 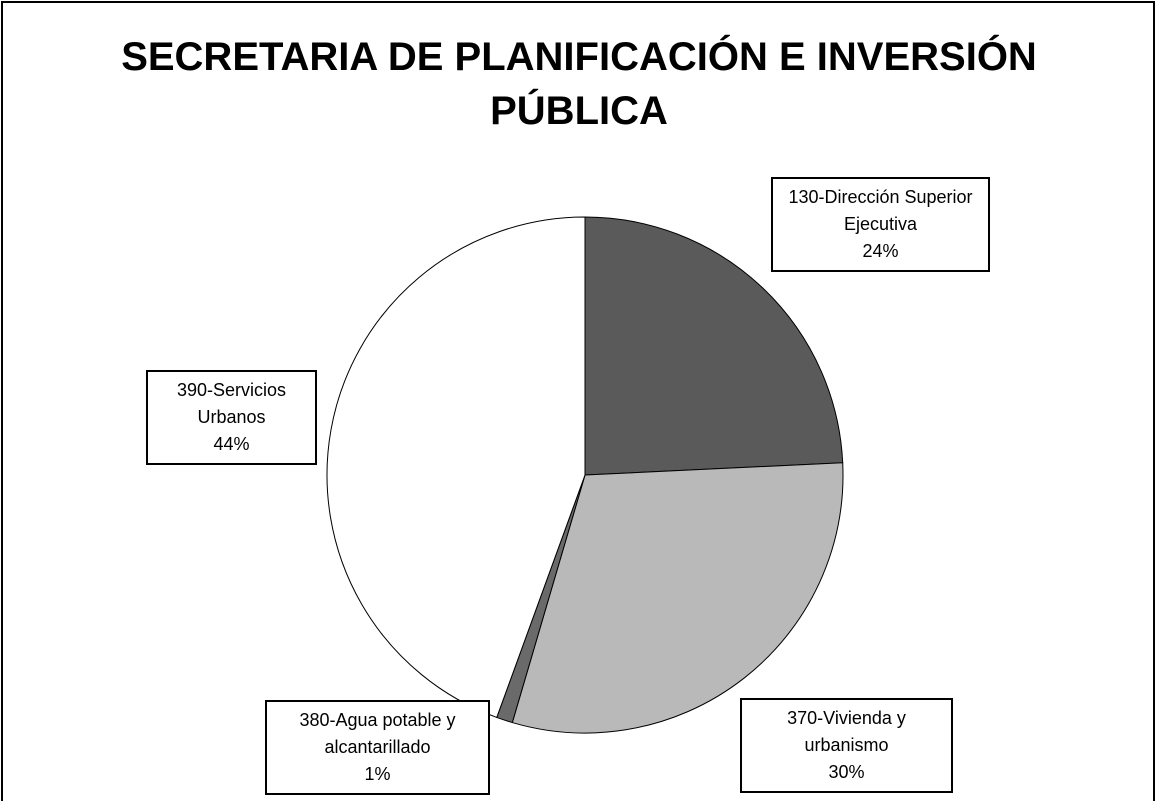 I want to click on data-label: 370-Vivienda y urbanismo 30%, so click(x=846, y=745).